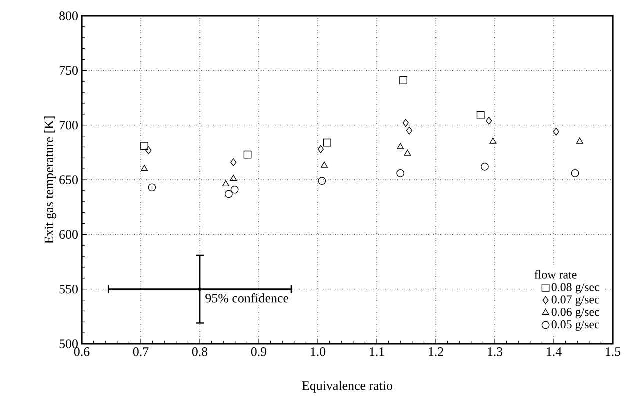  Describe the element at coordinates (576, 301) in the screenshot. I see `legend-label: 0.07 g/sec` at that location.